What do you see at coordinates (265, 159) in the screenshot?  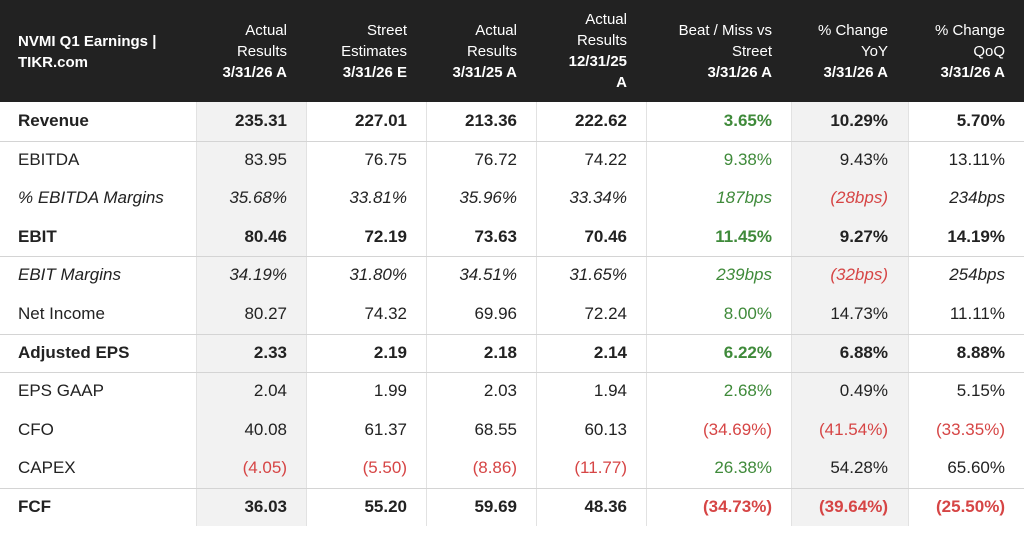 I see `row-value: 83.95` at bounding box center [265, 159].